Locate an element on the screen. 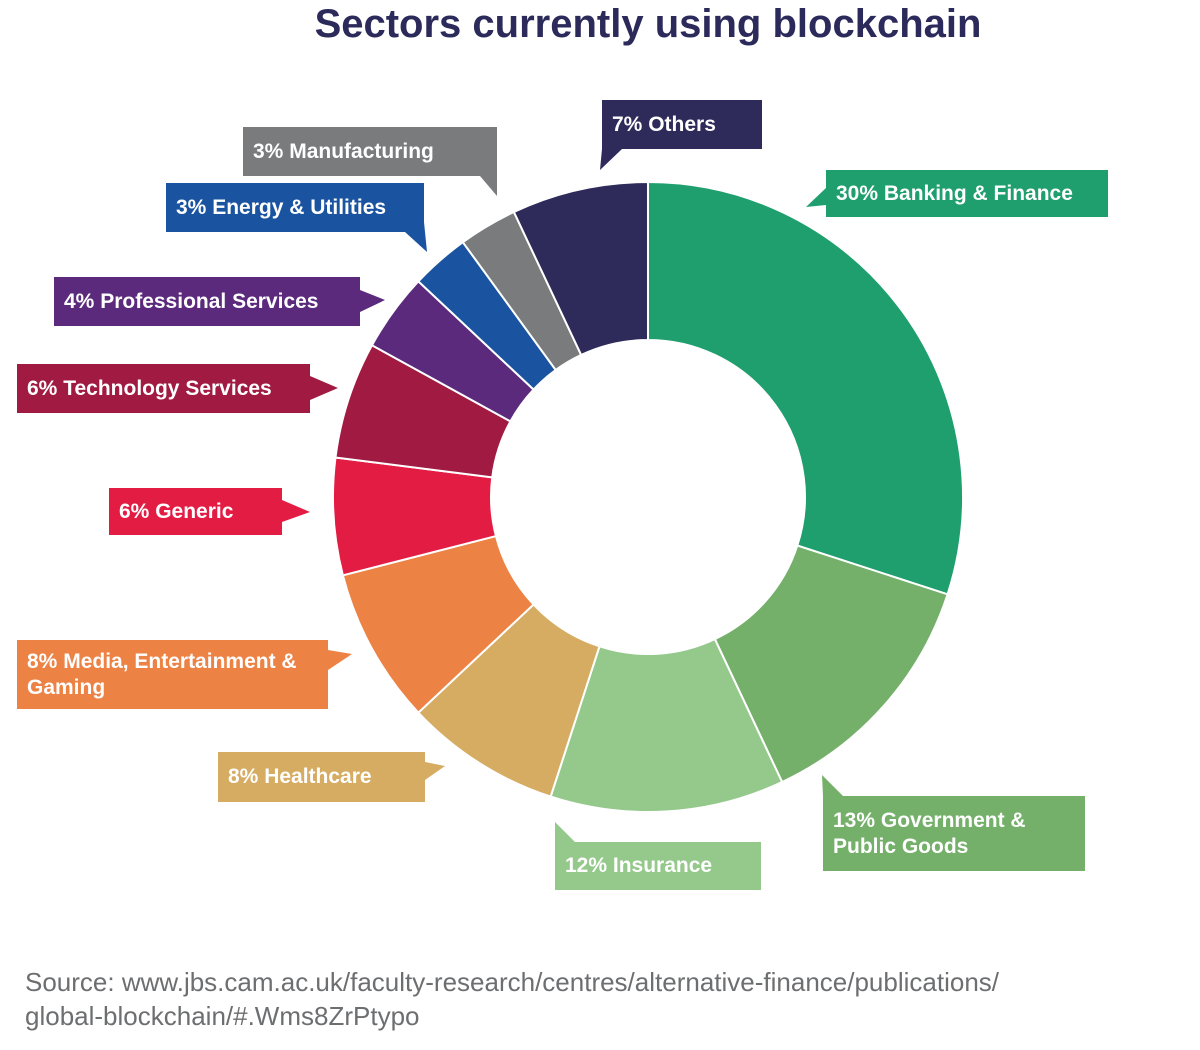 The image size is (1200, 1050). slice-label: 8% Media, Entertainment & Gaming is located at coordinates (172, 674).